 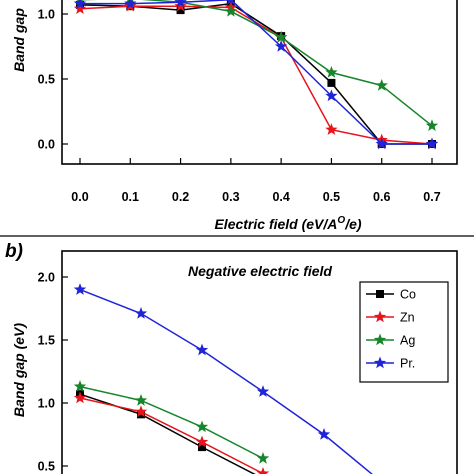 What do you see at coordinates (381, 197) in the screenshot?
I see `panel-a-x-tick-label: 0.6` at bounding box center [381, 197].